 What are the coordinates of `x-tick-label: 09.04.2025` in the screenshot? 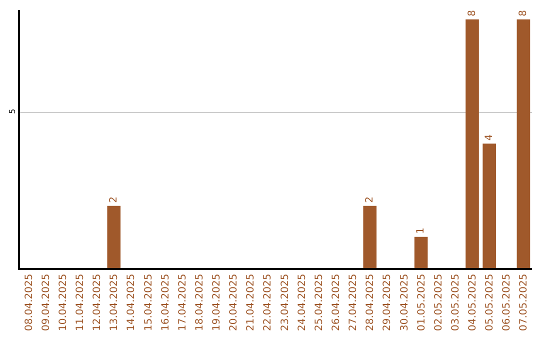 It's located at (46, 303).